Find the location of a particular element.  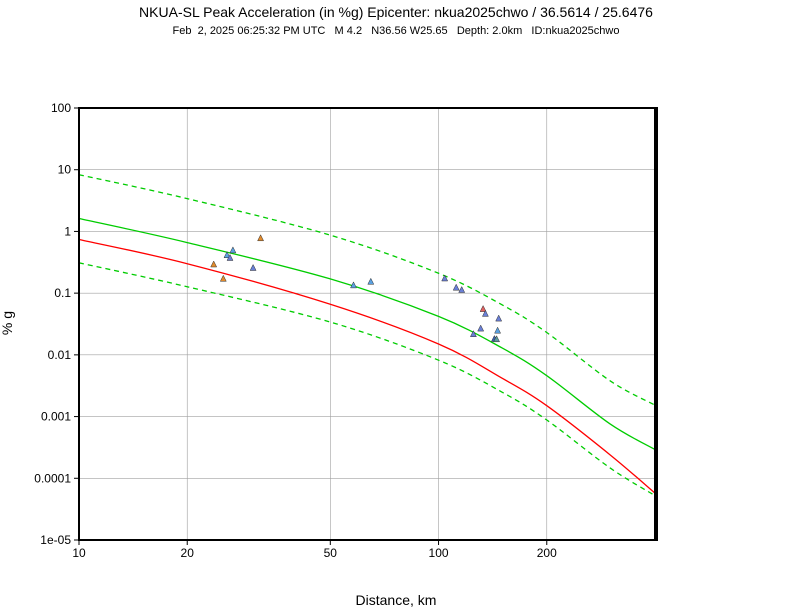

x-tick-label: 100 is located at coordinates (439, 553).